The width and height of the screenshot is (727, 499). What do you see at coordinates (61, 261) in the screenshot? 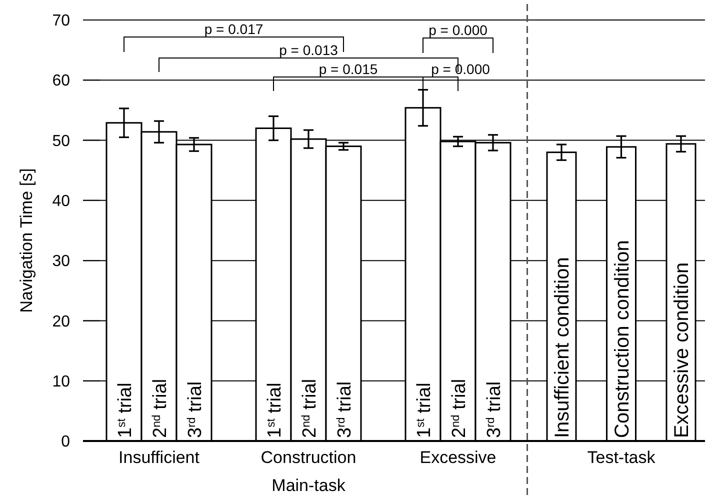
I see `y-tick-label: 30` at bounding box center [61, 261].